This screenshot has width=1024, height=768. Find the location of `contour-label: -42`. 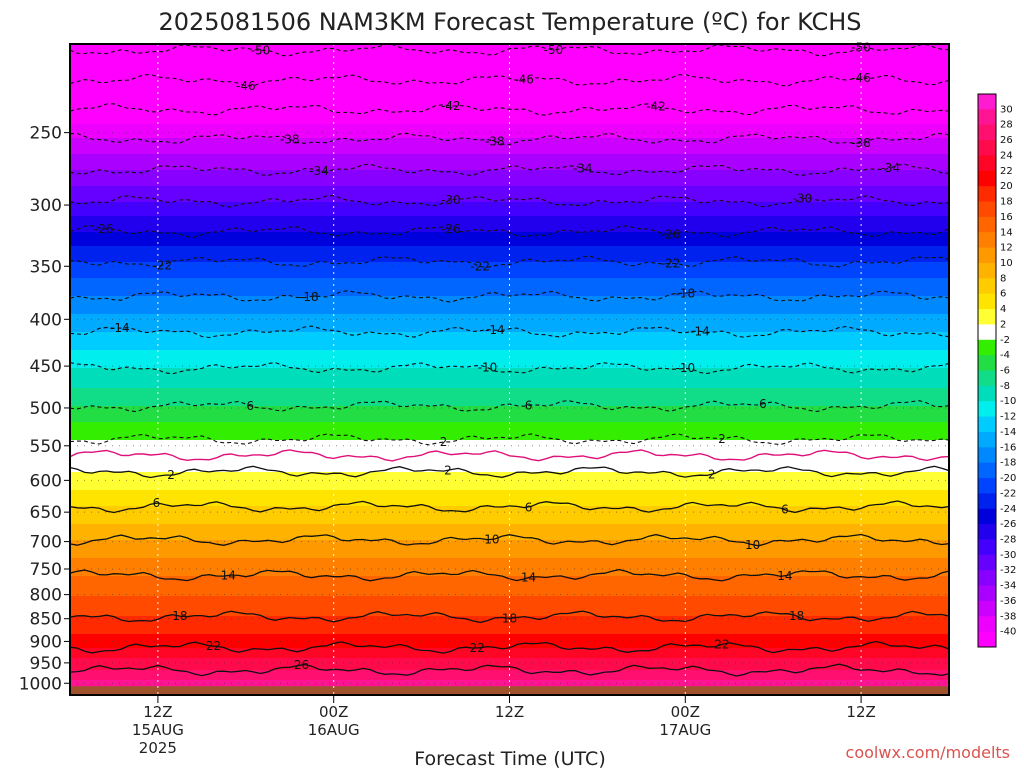

contour-label: -42 is located at coordinates (656, 106).